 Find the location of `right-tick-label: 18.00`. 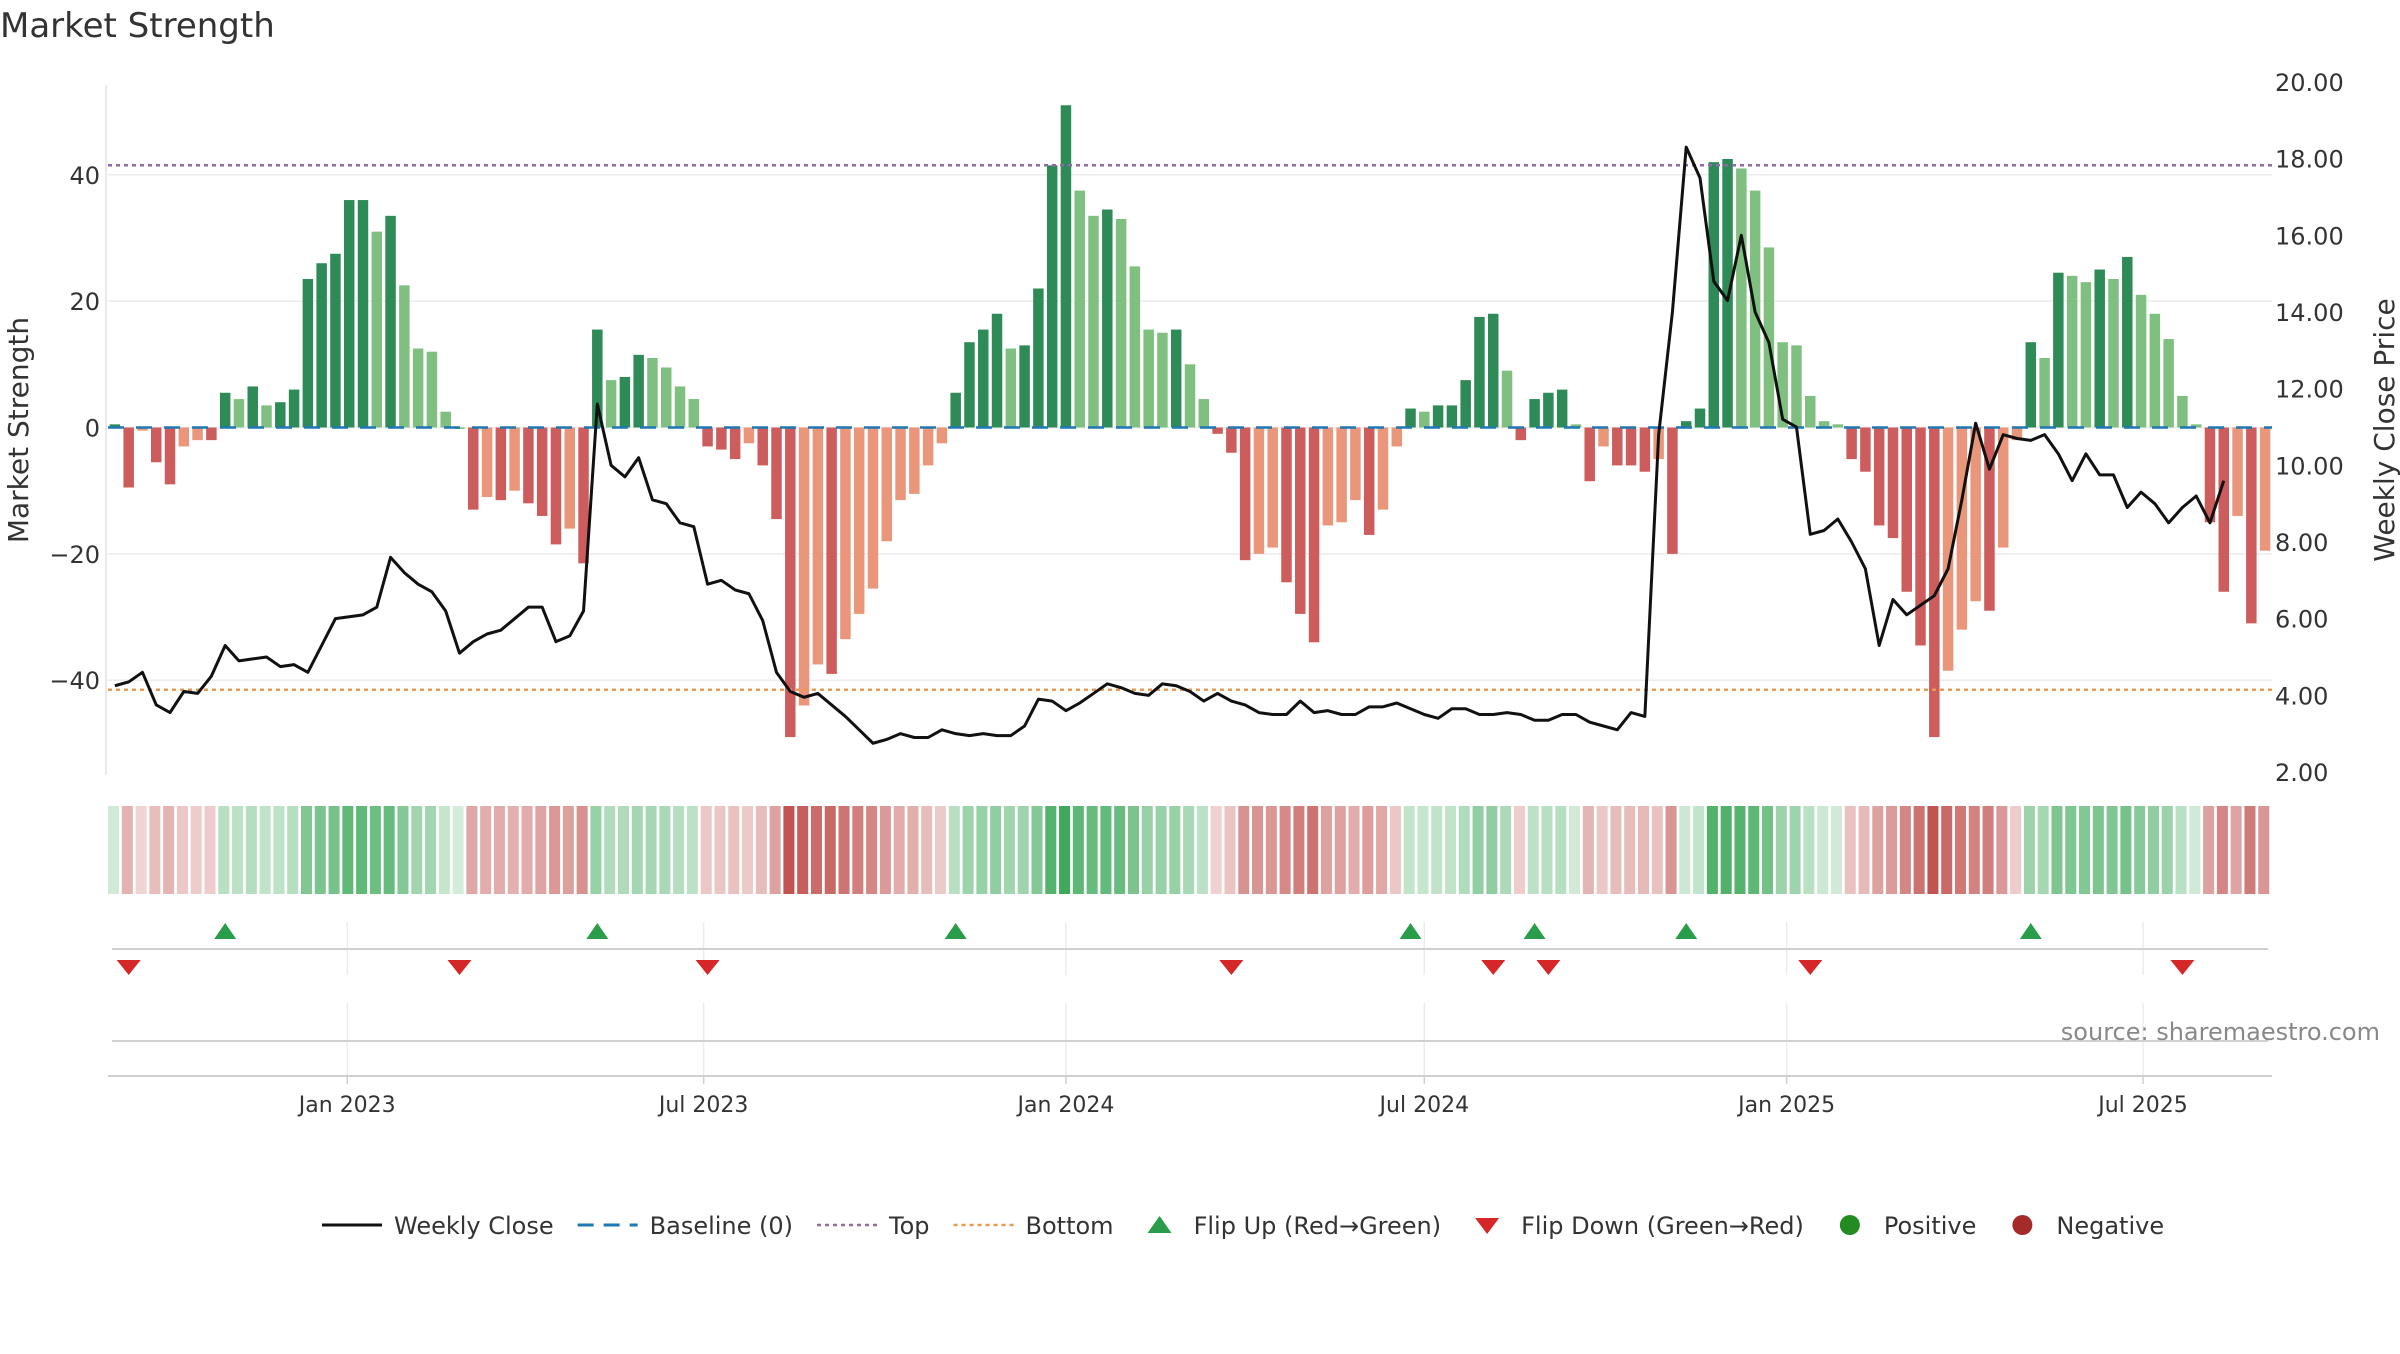

right-tick-label: 18.00 is located at coordinates (2309, 160).